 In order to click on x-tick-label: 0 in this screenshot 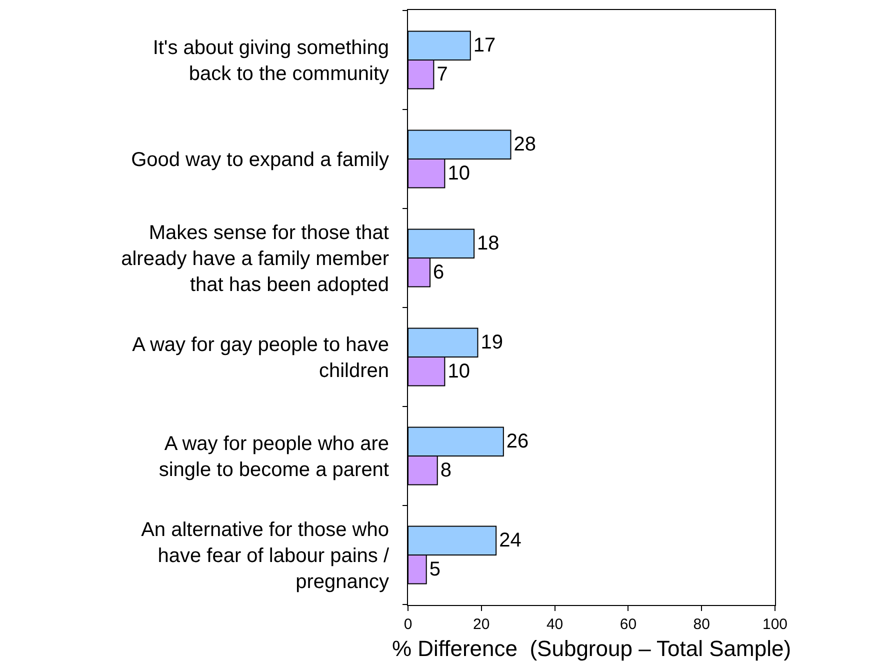, I will do `click(408, 624)`.